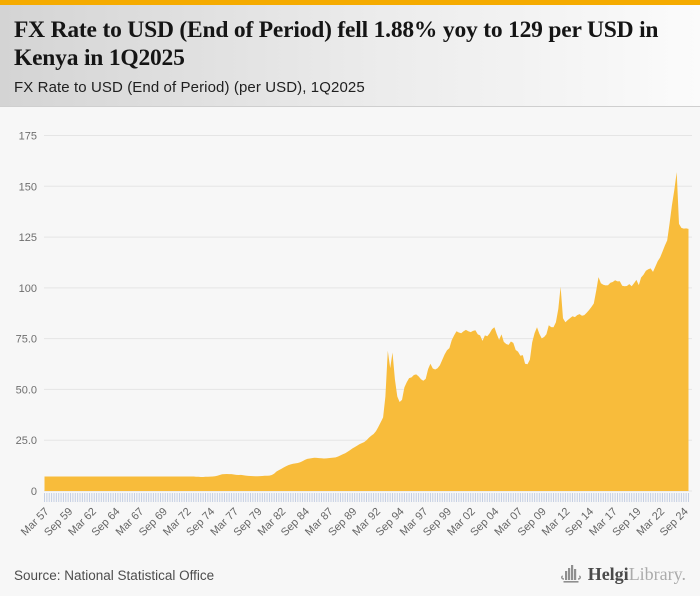 Image resolution: width=700 pixels, height=596 pixels. Describe the element at coordinates (366, 497) in the screenshot. I see `x-axis-tick-marks` at that location.